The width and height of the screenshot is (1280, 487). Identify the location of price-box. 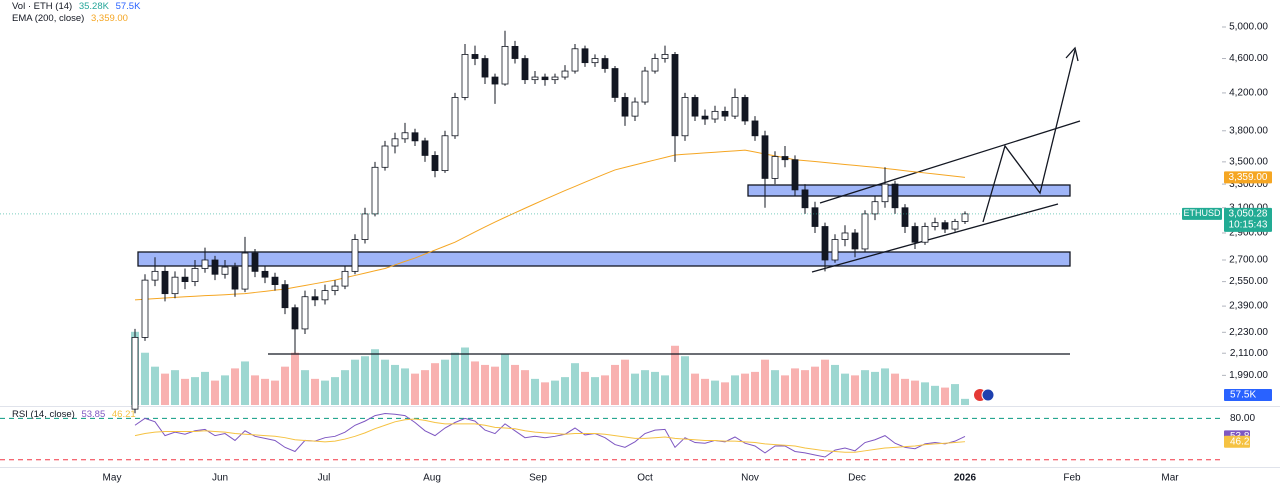
(1248, 219).